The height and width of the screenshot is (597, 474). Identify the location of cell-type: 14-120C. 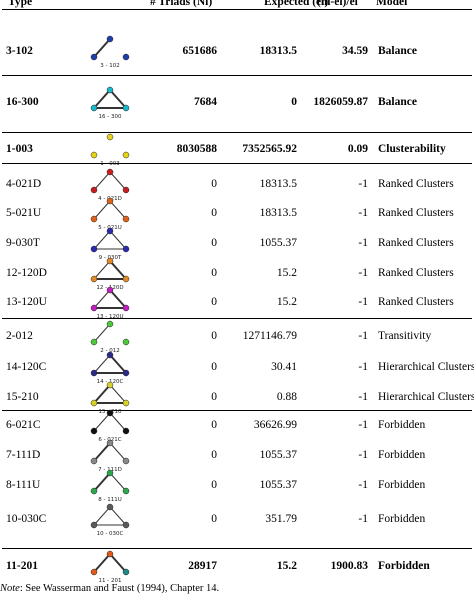
(26, 367).